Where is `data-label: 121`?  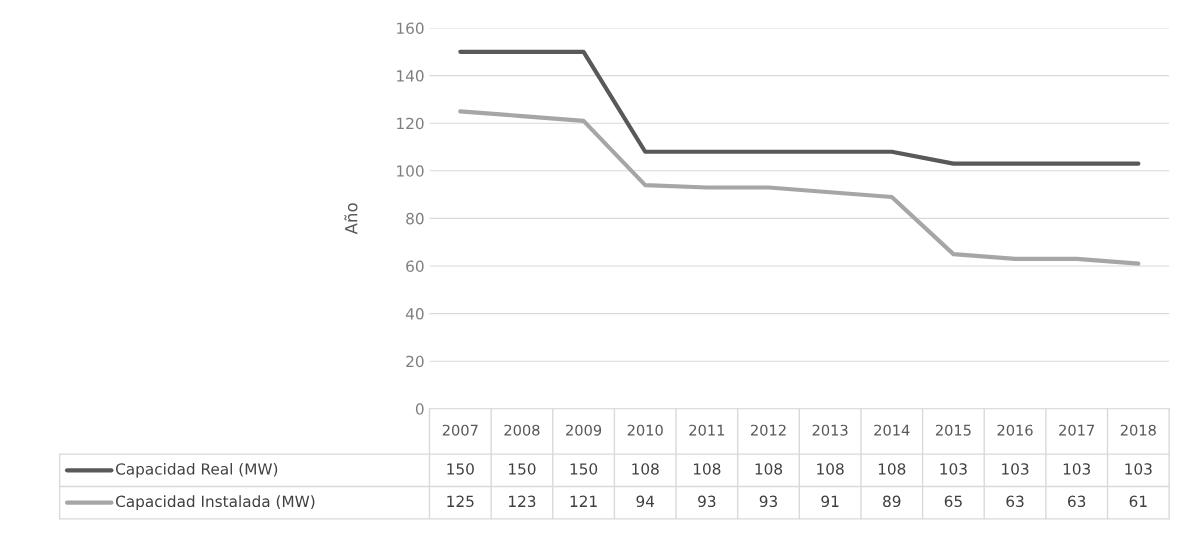
data-label: 121 is located at coordinates (583, 501).